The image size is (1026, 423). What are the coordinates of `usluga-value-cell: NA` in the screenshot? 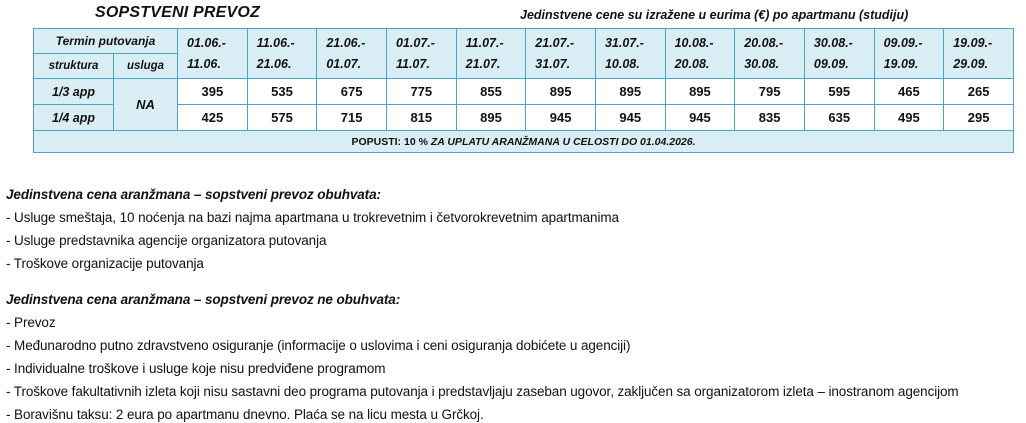 It's located at (145, 104).